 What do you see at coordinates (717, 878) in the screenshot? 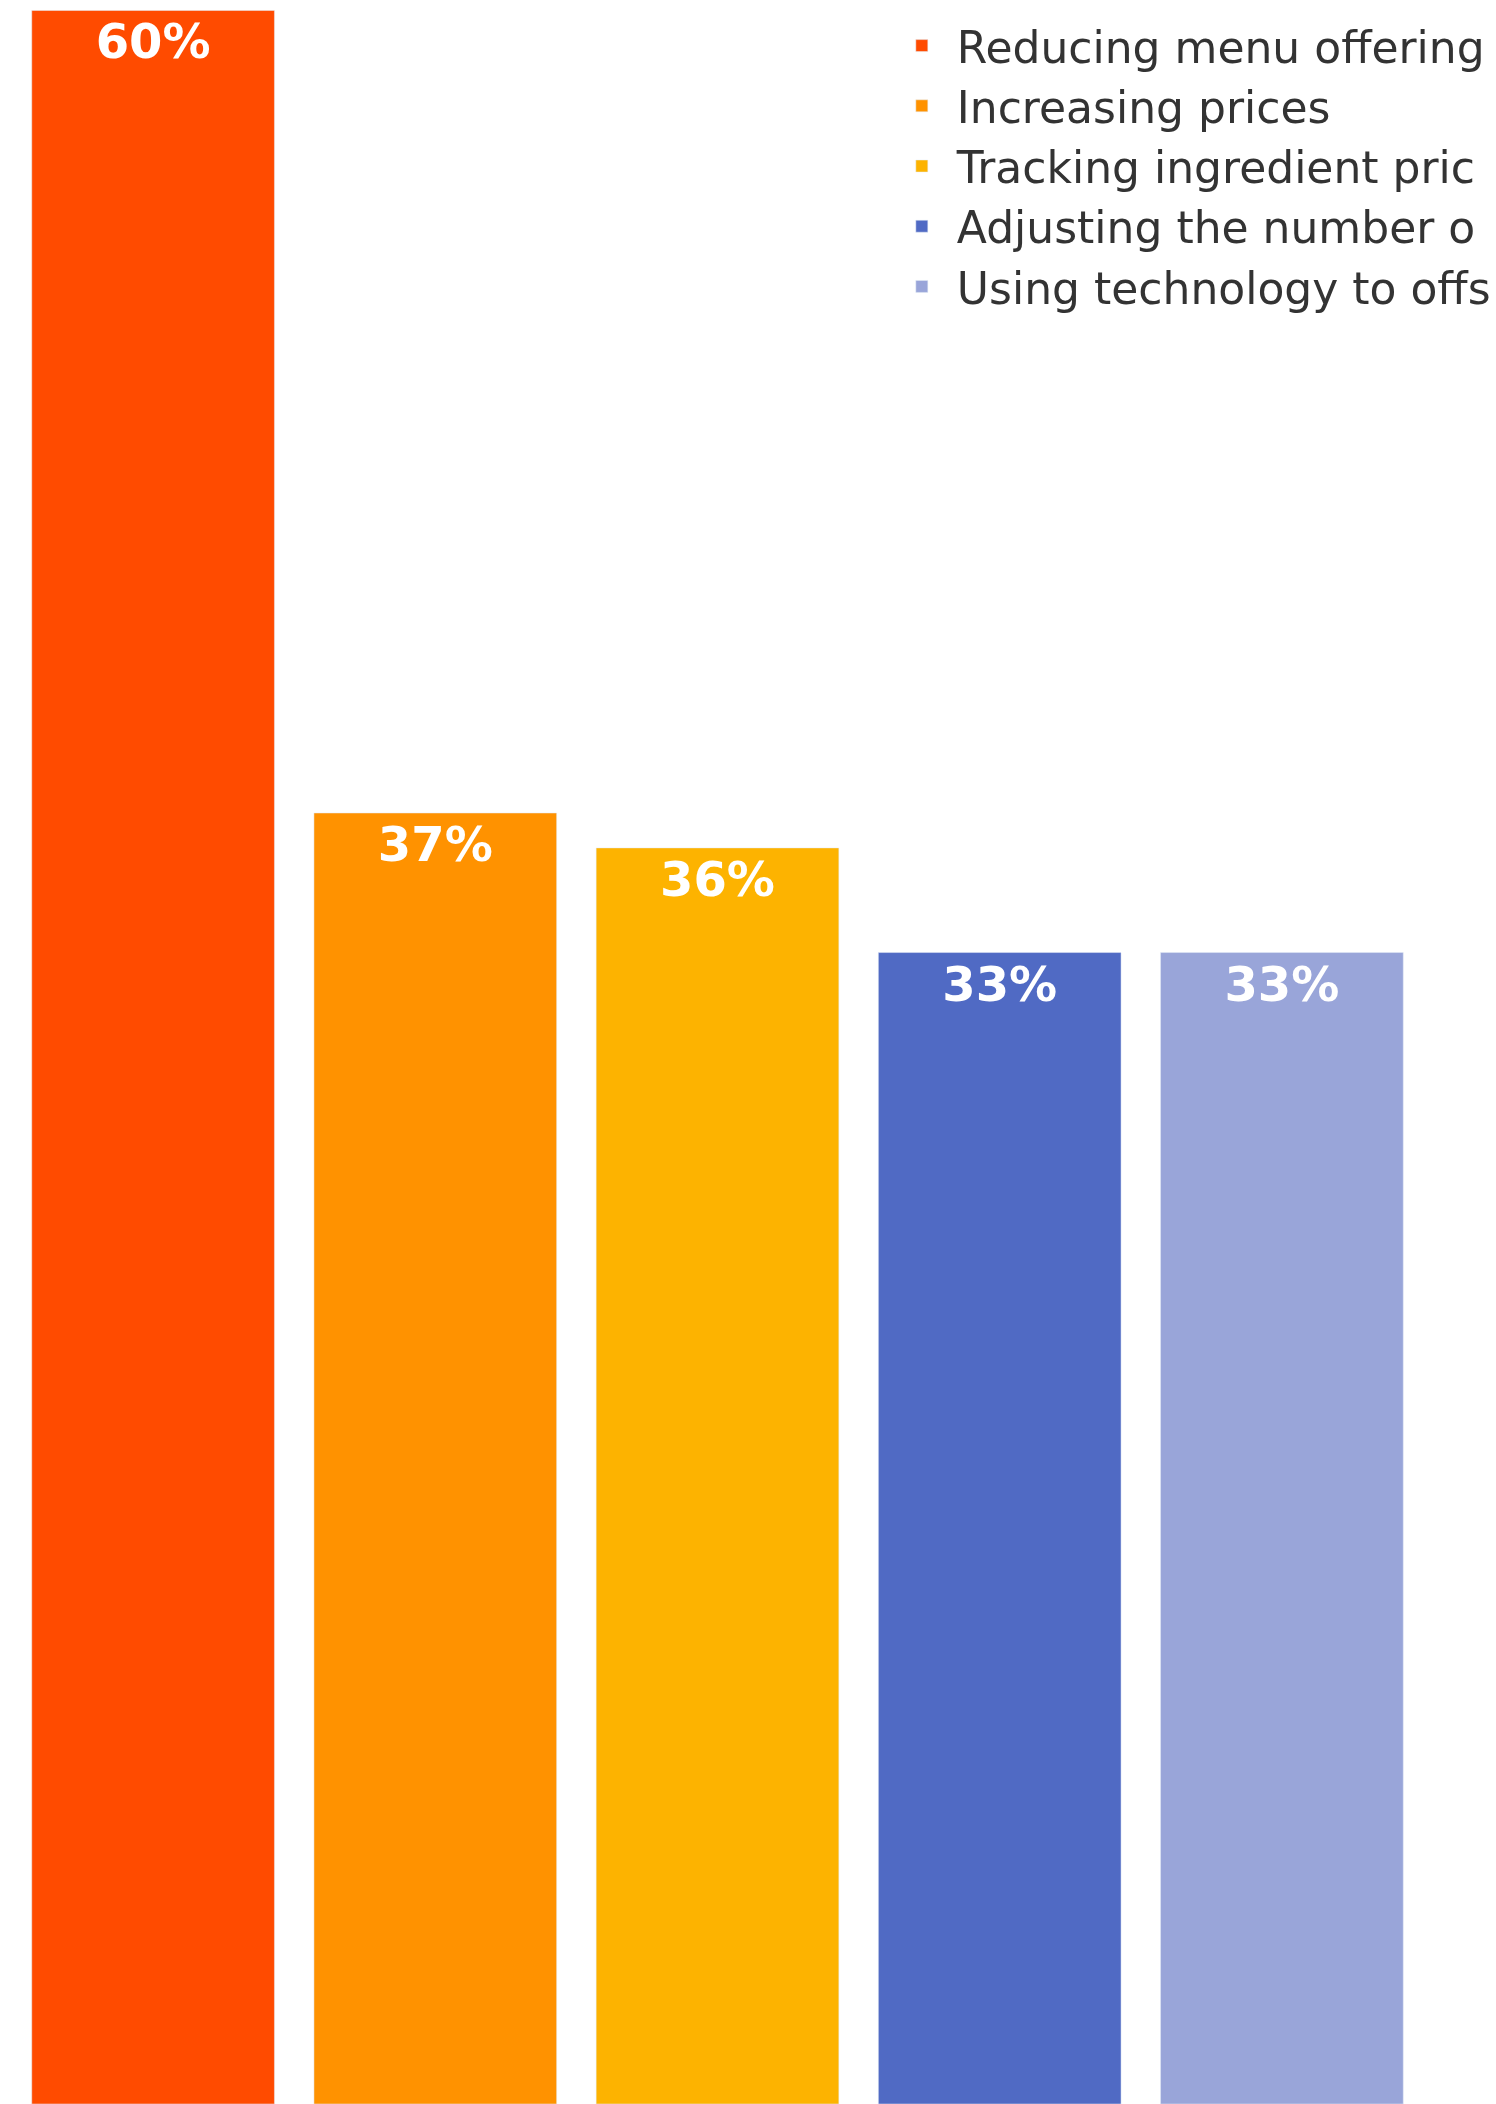
I see `data-label: 36%` at bounding box center [717, 878].